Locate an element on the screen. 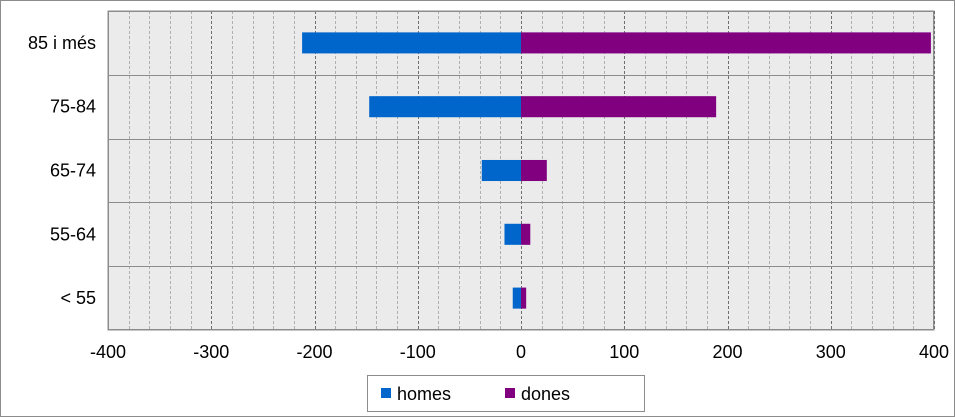 The height and width of the screenshot is (417, 955). x-tick-label: -200 is located at coordinates (314, 352).